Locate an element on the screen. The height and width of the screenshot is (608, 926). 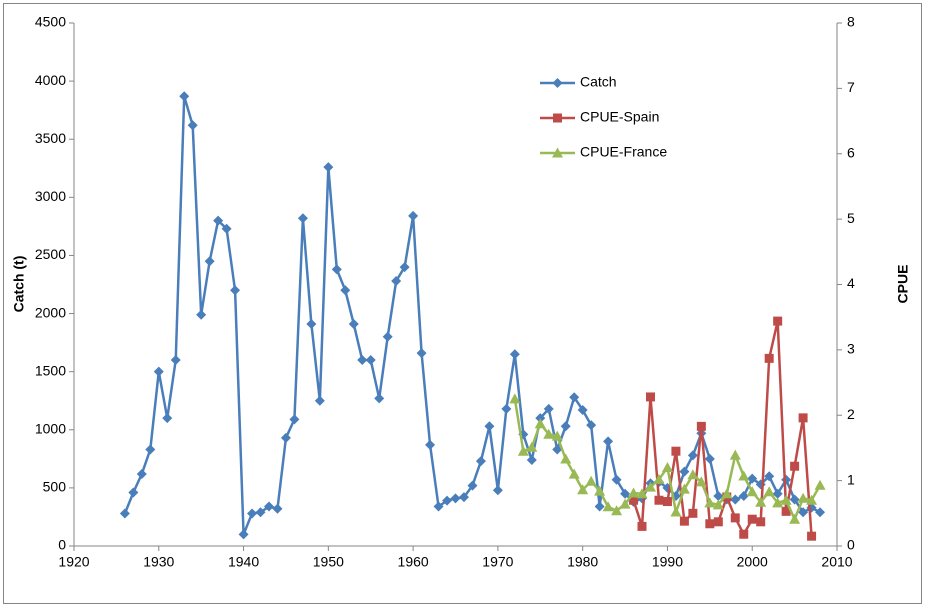
y2-tick-label: 7 is located at coordinates (851, 87).